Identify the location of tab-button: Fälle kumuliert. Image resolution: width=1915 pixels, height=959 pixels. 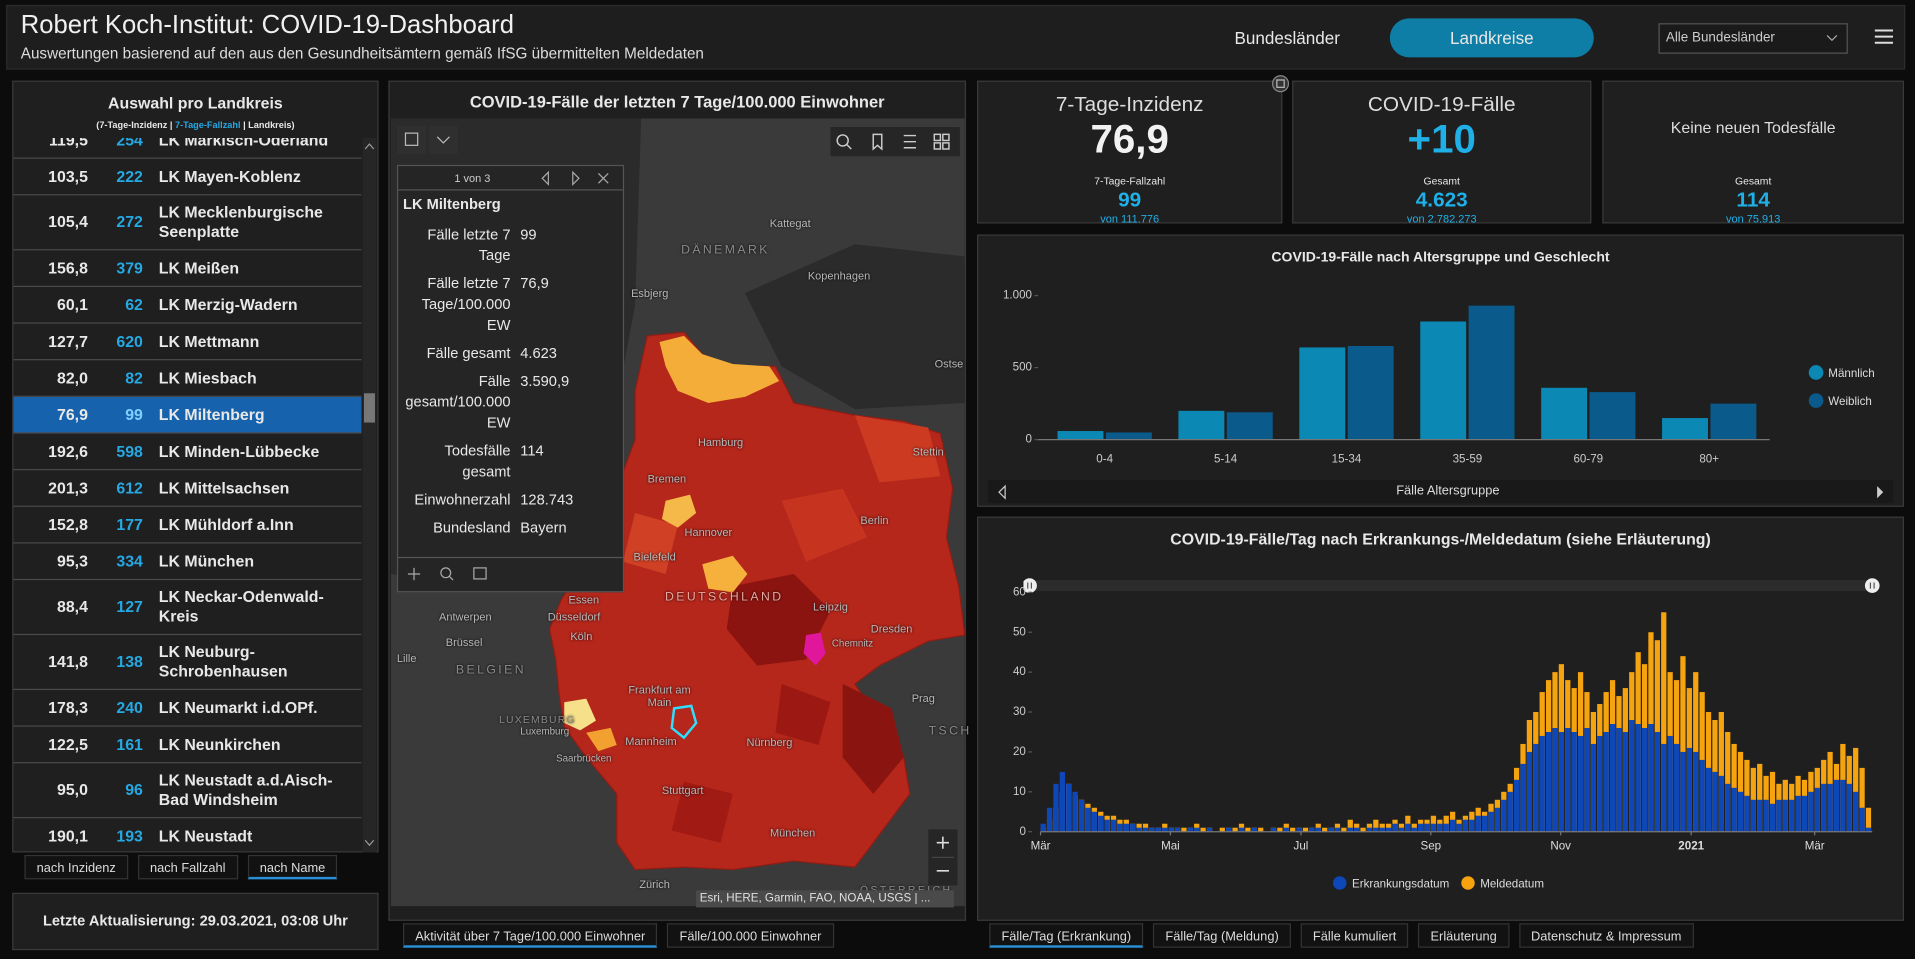
(1354, 935).